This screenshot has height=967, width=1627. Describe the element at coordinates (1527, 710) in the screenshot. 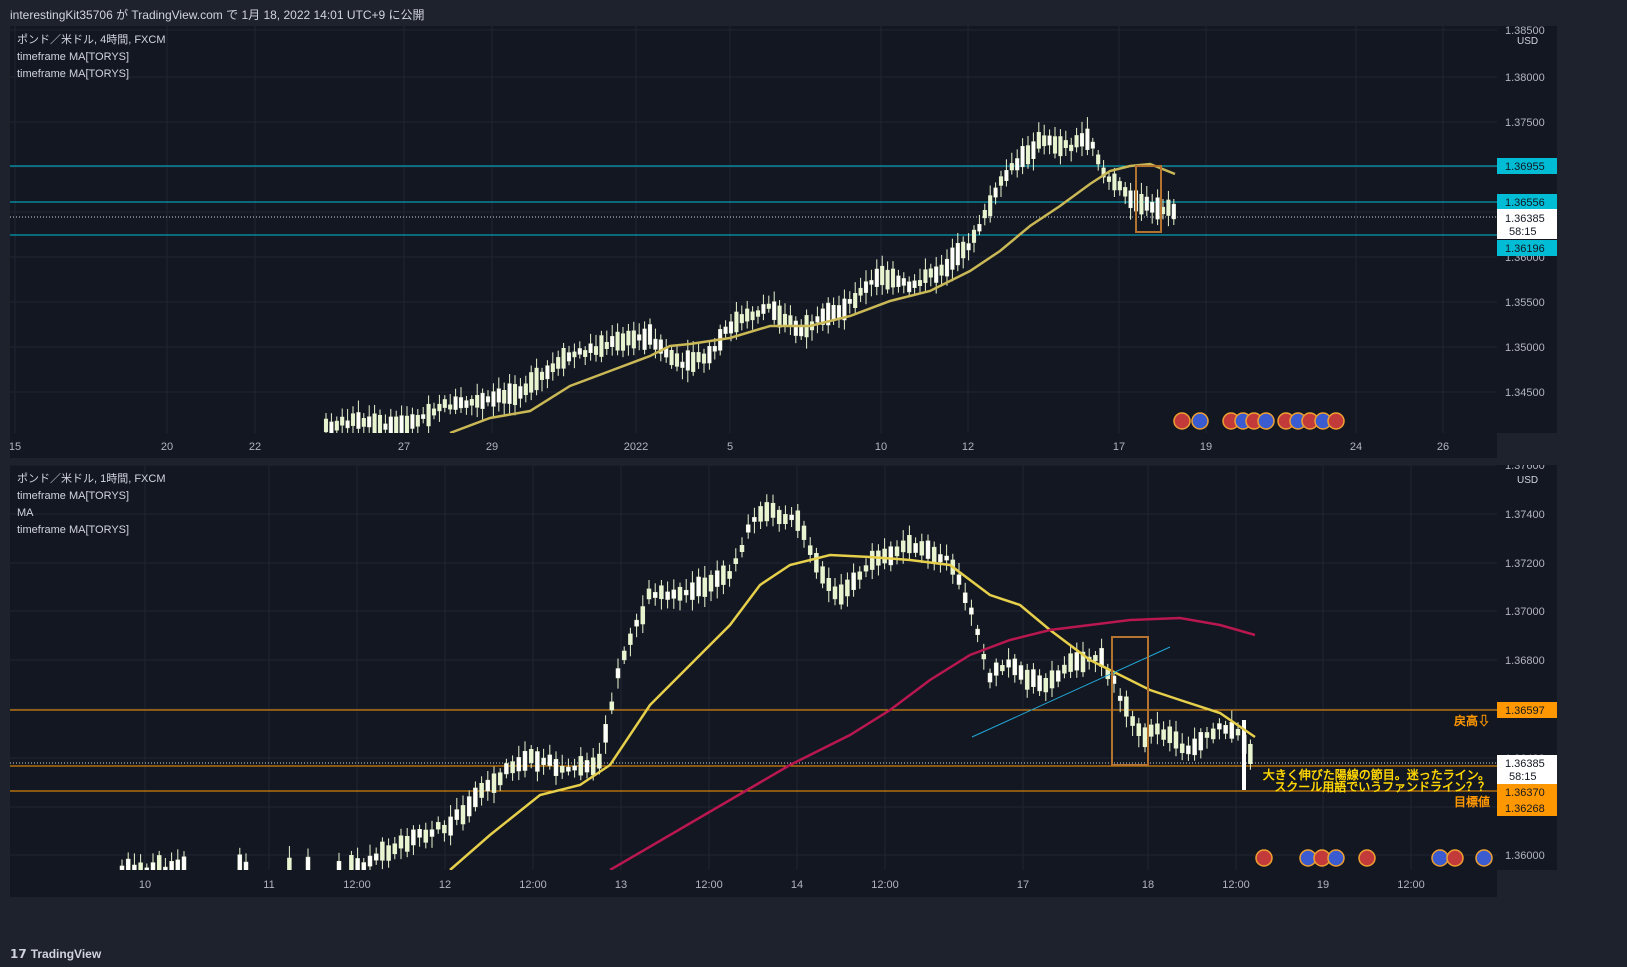

I see `price-label-level1-bg` at that location.